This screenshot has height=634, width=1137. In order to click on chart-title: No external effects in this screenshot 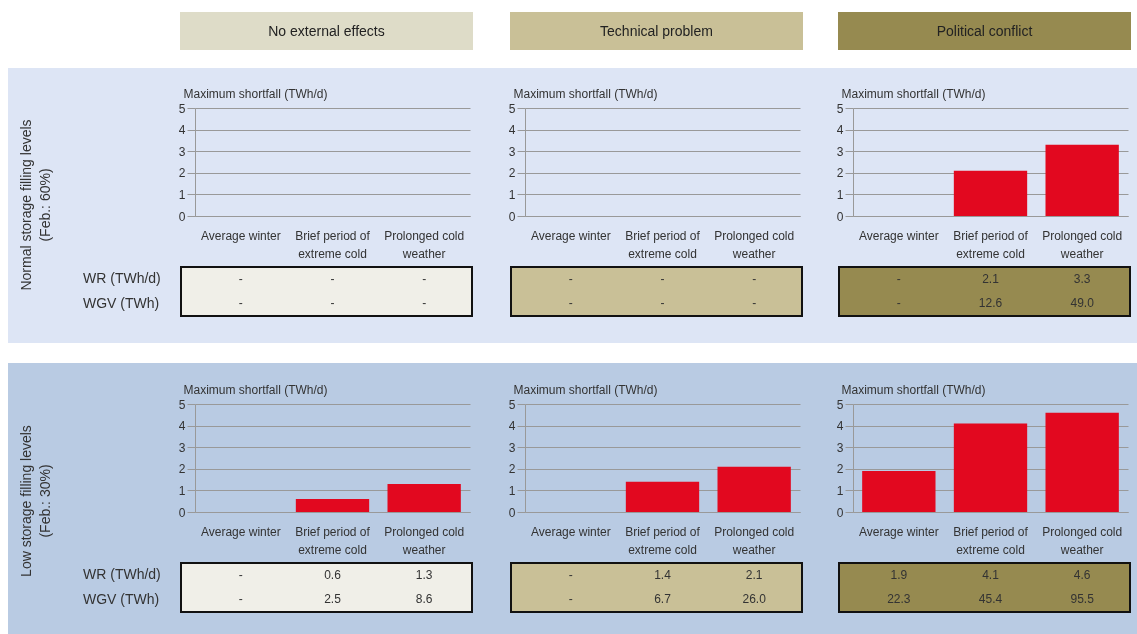, I will do `click(326, 31)`.